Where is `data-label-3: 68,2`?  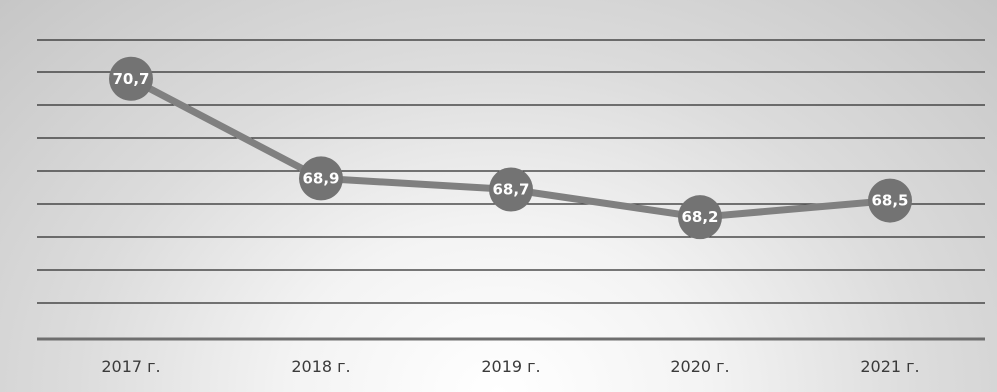
data-label-3: 68,2 is located at coordinates (699, 217).